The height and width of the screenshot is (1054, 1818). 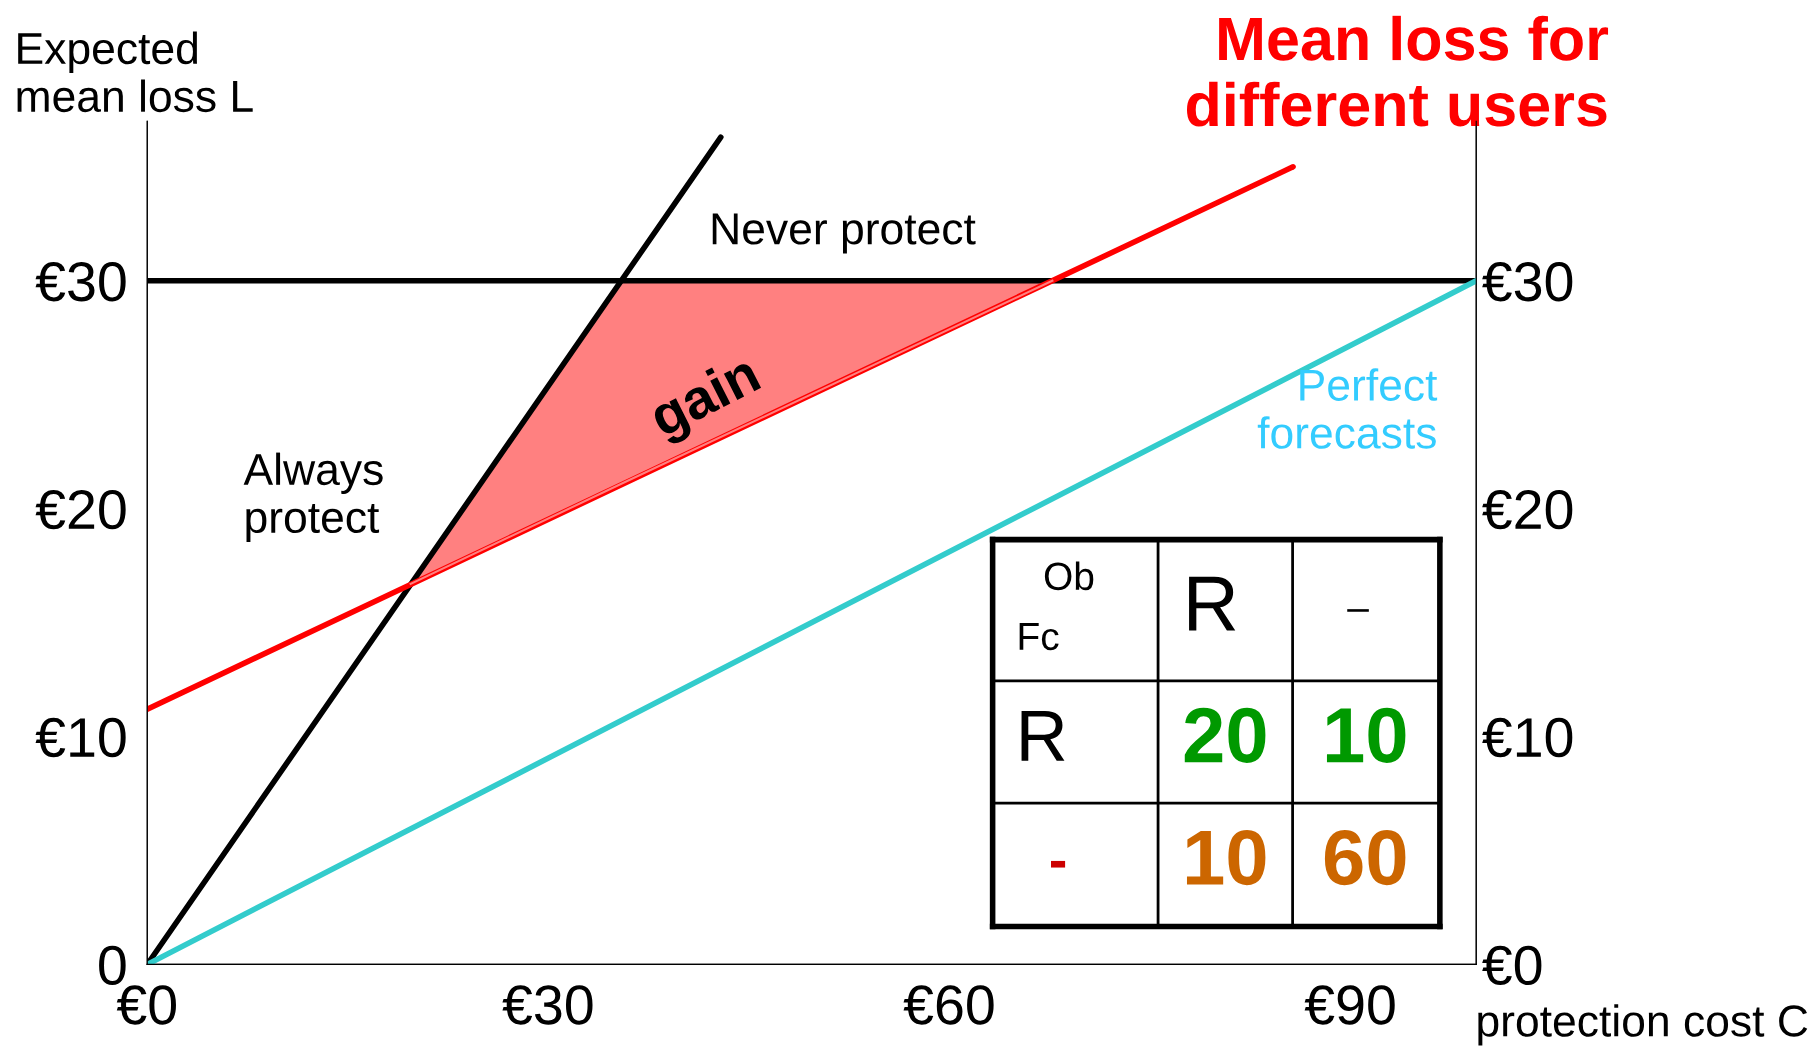 What do you see at coordinates (80, 509) in the screenshot?
I see `y-tick-label: €20` at bounding box center [80, 509].